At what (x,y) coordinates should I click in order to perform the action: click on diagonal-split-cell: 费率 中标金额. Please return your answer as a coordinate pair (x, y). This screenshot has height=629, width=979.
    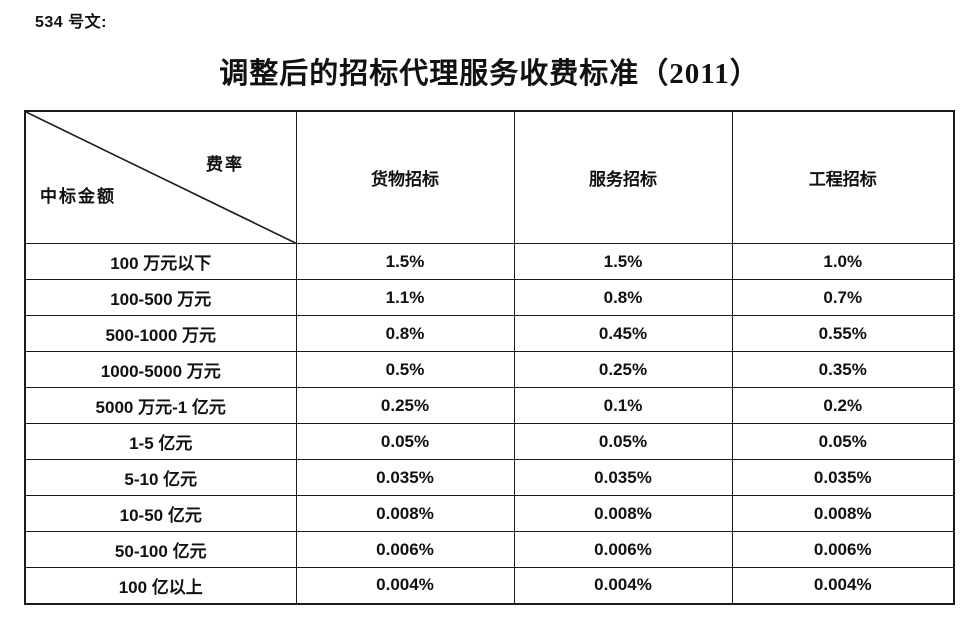
    Looking at the image, I should click on (161, 177).